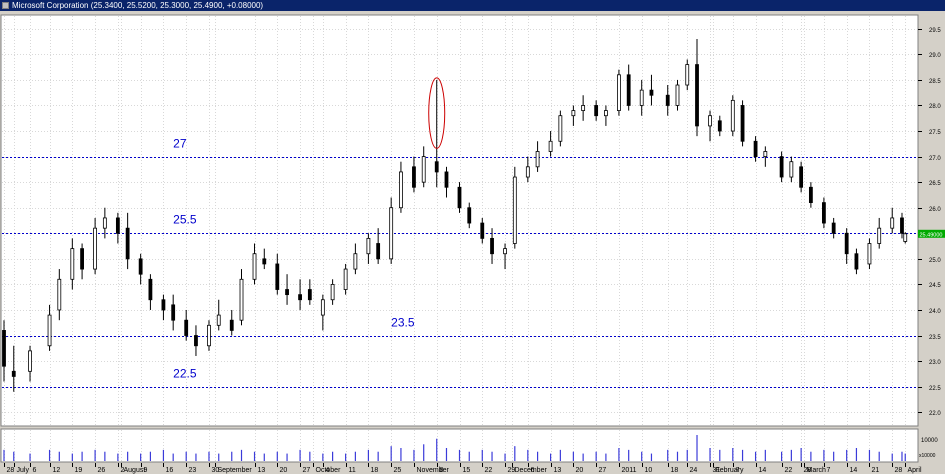 This screenshot has width=945, height=474. Describe the element at coordinates (649, 470) in the screenshot. I see `x-tick-label: 10` at that location.